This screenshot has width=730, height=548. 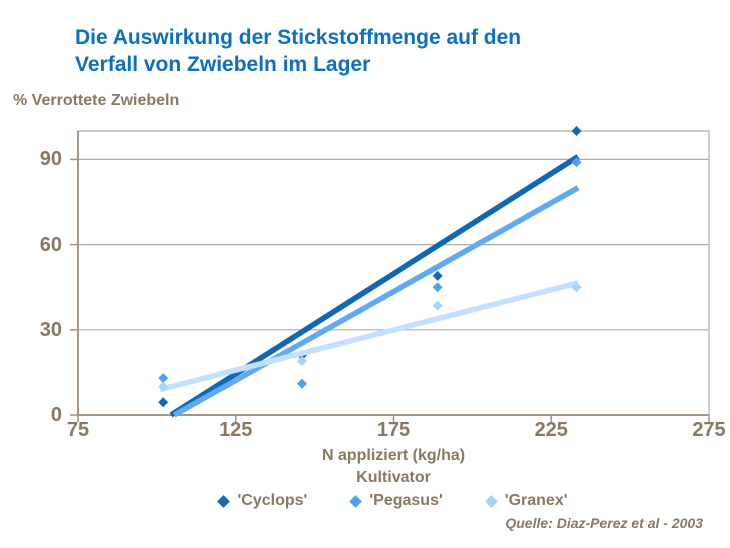 I want to click on legend-label: 'Pegasus', so click(x=406, y=500).